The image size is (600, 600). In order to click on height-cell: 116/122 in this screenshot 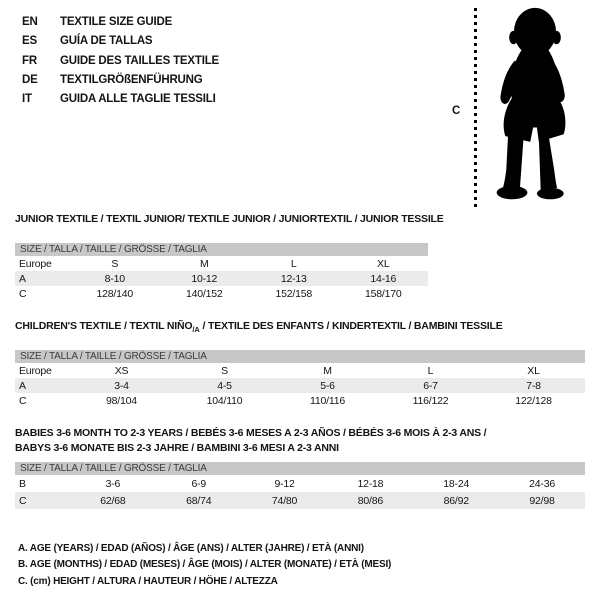, I will do `click(430, 400)`.